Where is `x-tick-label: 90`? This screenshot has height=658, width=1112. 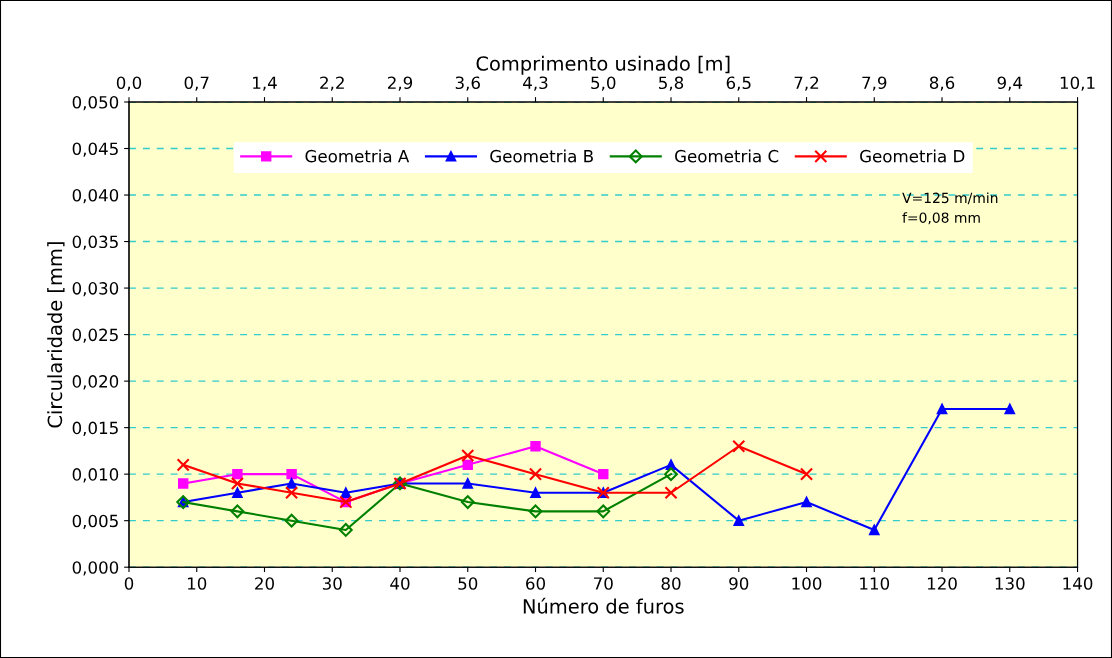
x-tick-label: 90 is located at coordinates (739, 583).